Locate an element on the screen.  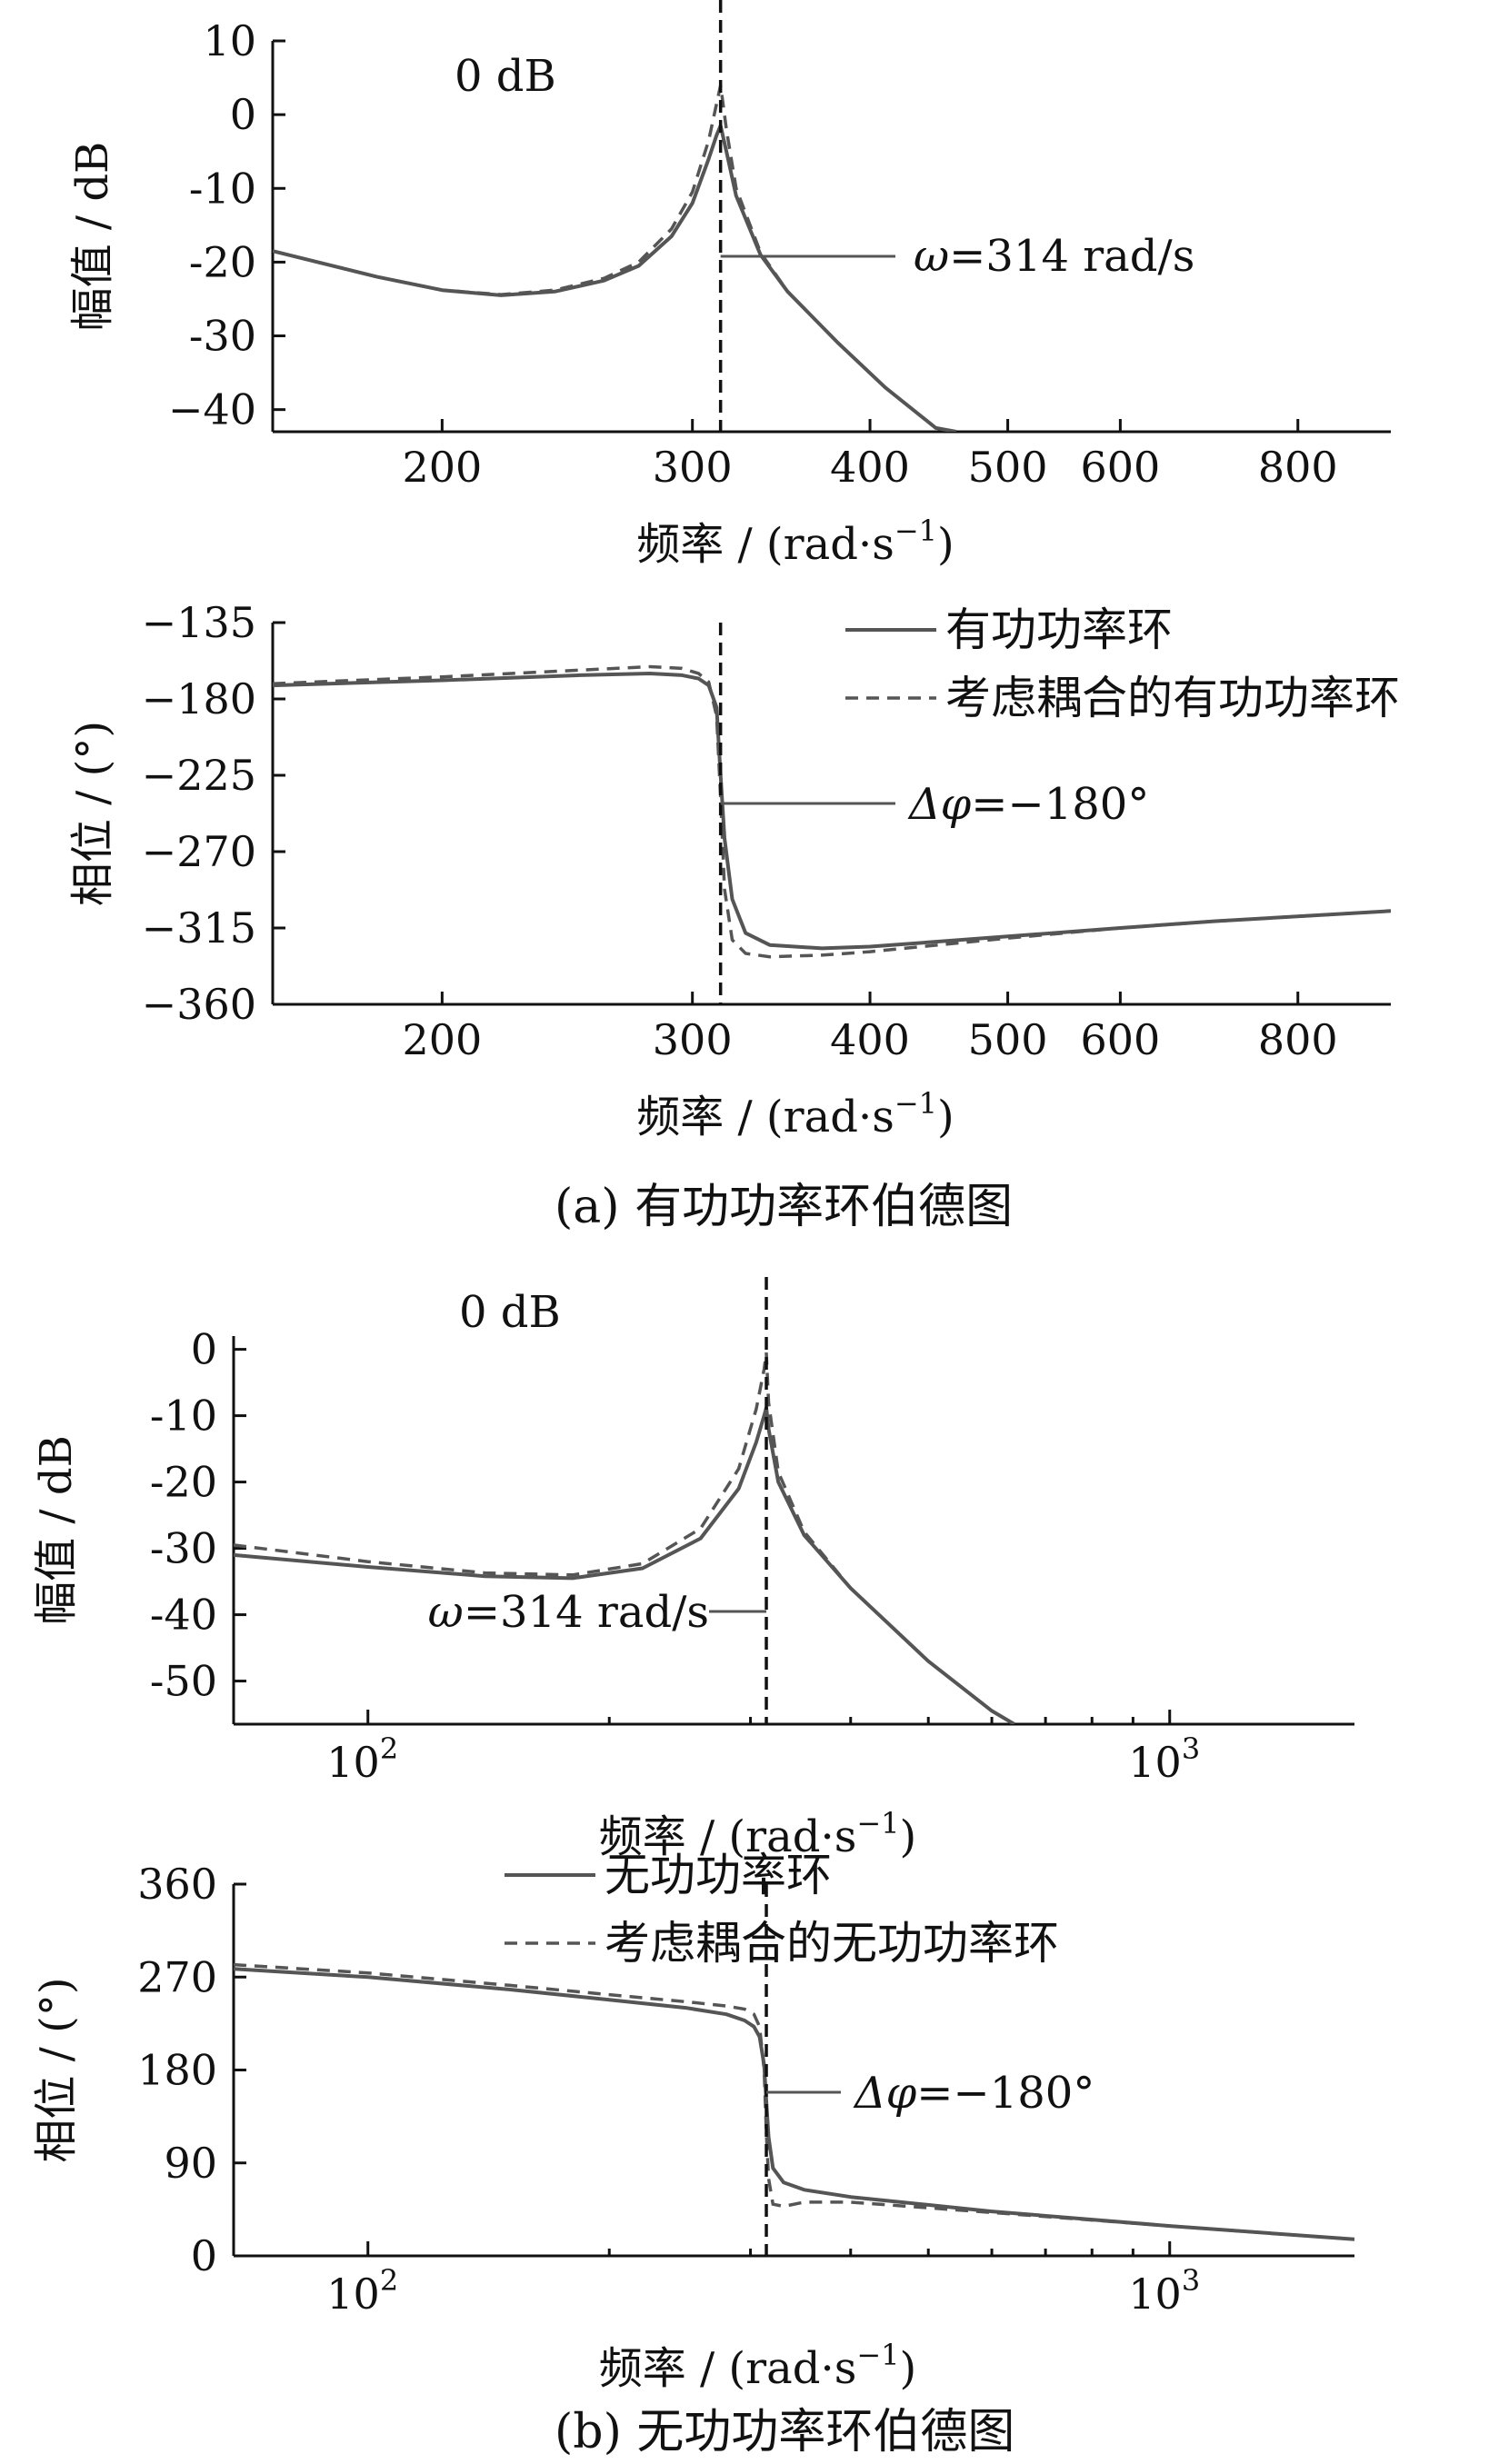
legend-a-dashed-label: 考虑耦合的有功功率环 is located at coordinates (1172, 698).